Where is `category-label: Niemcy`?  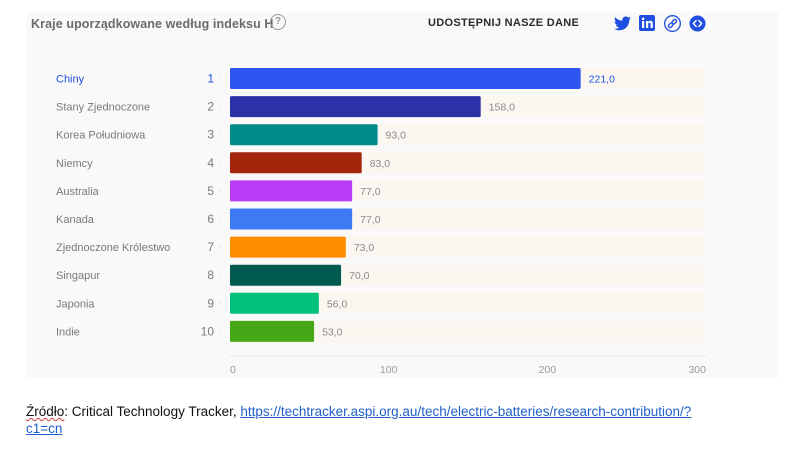 category-label: Niemcy is located at coordinates (74, 164).